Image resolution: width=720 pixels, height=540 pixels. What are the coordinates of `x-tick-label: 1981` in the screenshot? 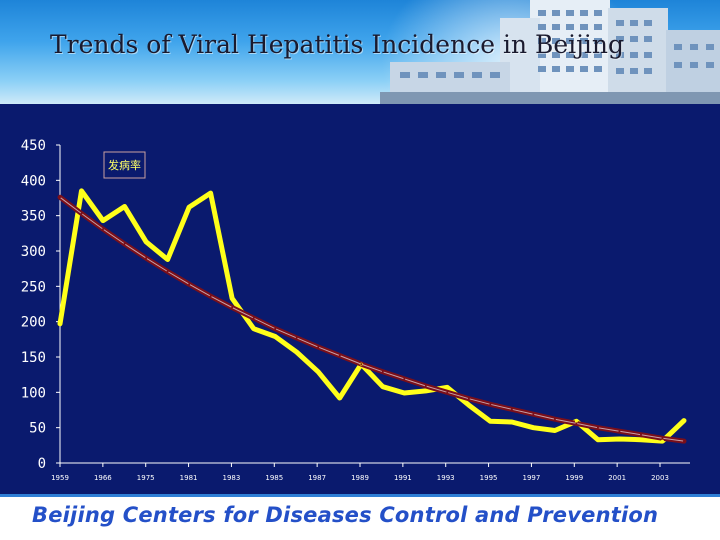 It's located at (189, 478).